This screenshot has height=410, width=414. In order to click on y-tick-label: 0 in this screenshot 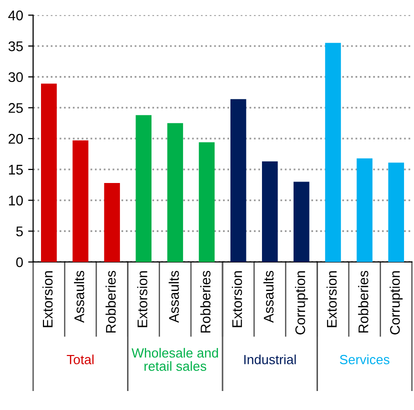, I will do `click(19, 262)`.